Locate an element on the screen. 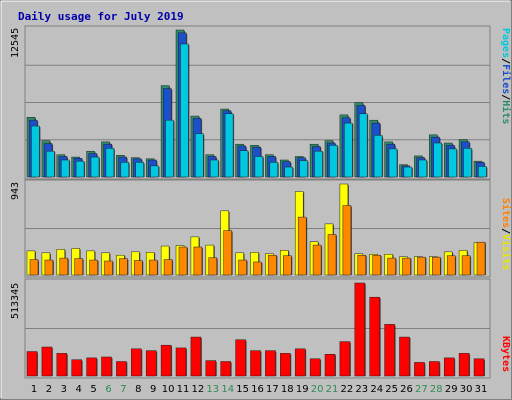 Image resolution: width=512 pixels, height=400 pixels. day-label: 21 is located at coordinates (332, 389).